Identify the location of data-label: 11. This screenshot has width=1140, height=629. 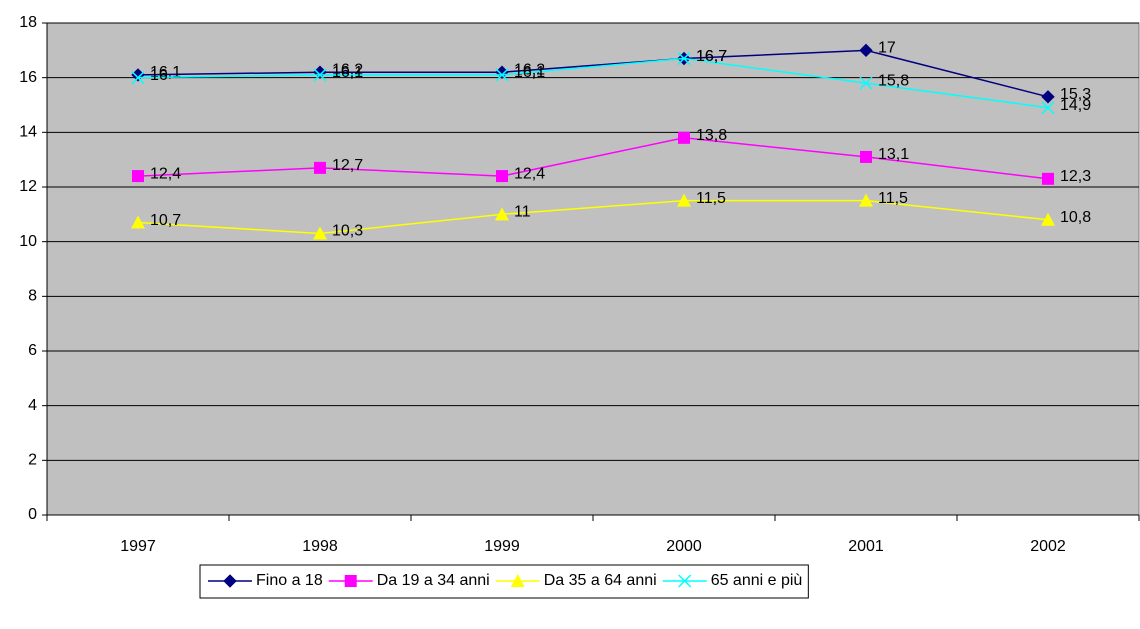
(522, 212).